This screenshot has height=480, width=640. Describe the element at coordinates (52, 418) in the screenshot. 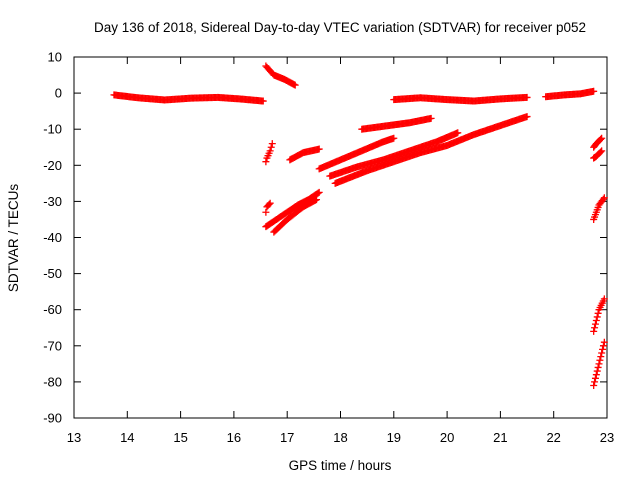

I see `y-tick-label: -90` at that location.